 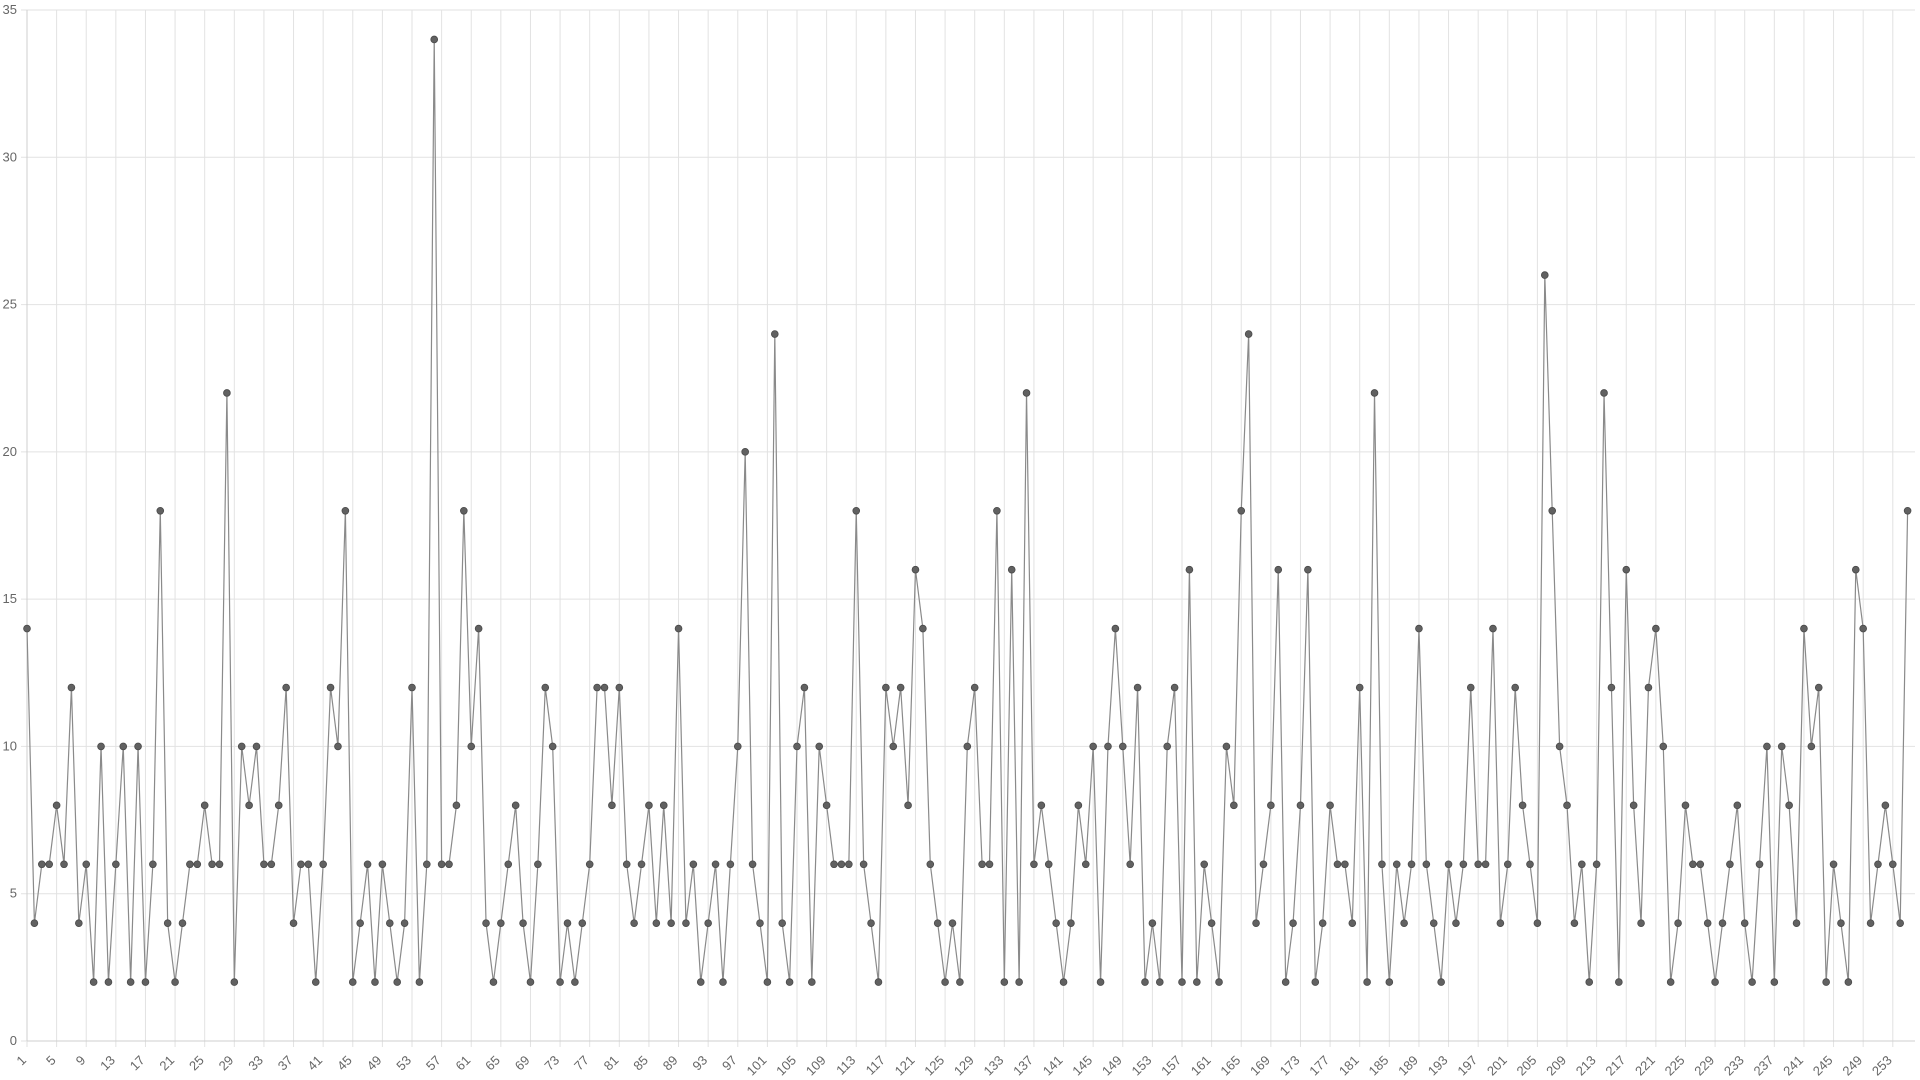 I want to click on x-tick-label: 85, so click(x=640, y=1063).